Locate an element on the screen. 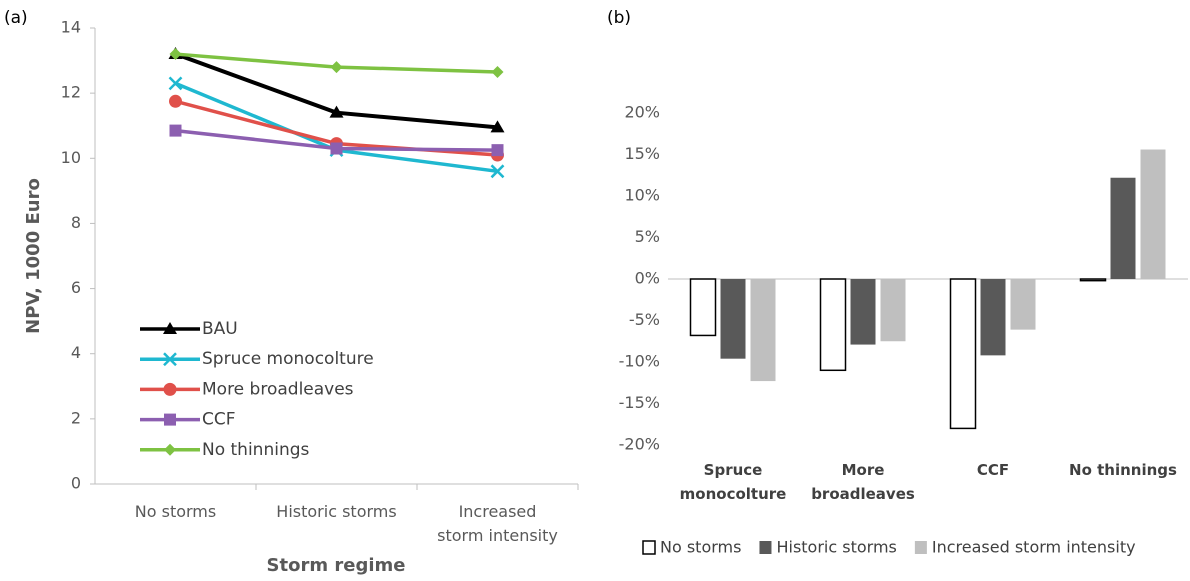  y-tick-label: 10% is located at coordinates (642, 195).